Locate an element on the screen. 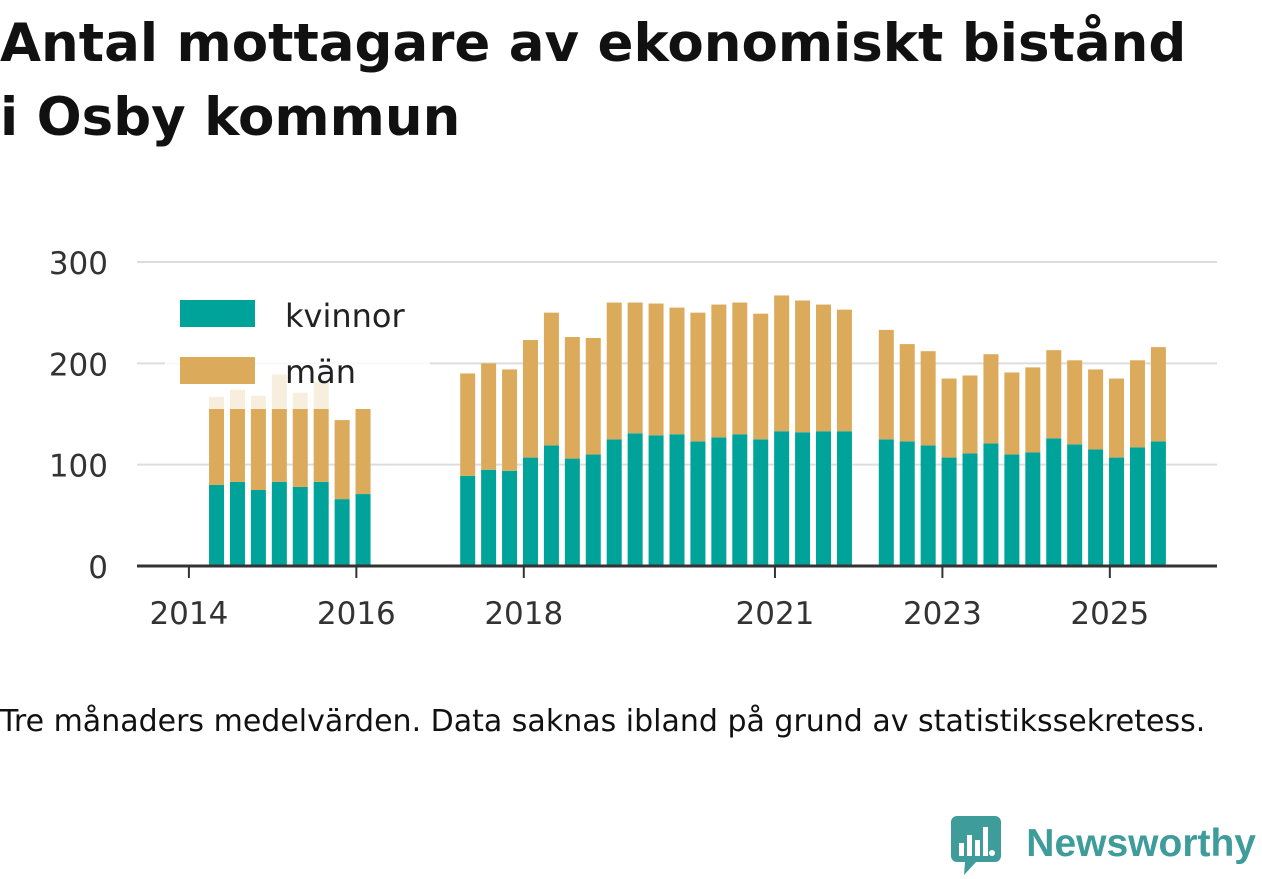 This screenshot has height=879, width=1262. x-tick-label: 2025 is located at coordinates (1109, 614).